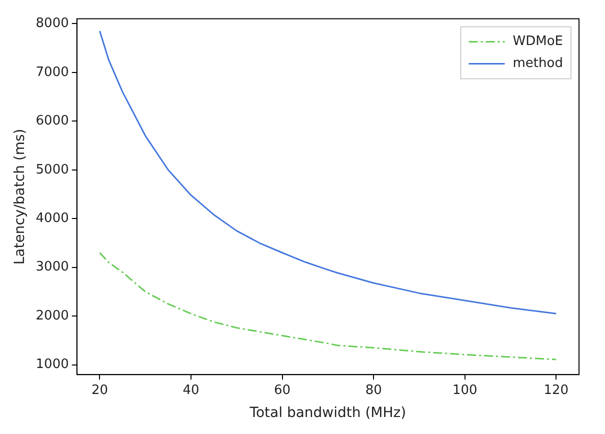 Image resolution: width=605 pixels, height=434 pixels. I want to click on x-tick-label: 20, so click(99, 390).